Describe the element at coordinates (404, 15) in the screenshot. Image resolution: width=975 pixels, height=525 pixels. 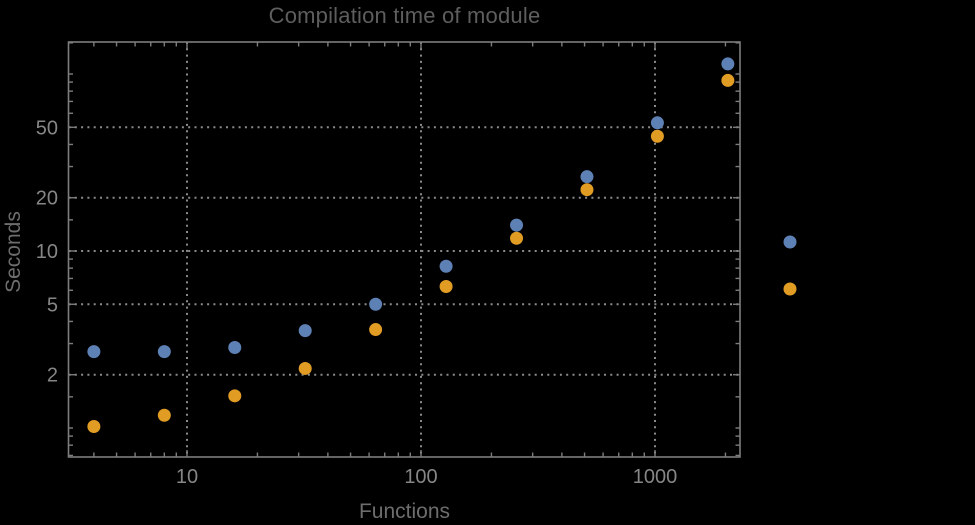
I see `chart-title: Compilation time of module` at that location.